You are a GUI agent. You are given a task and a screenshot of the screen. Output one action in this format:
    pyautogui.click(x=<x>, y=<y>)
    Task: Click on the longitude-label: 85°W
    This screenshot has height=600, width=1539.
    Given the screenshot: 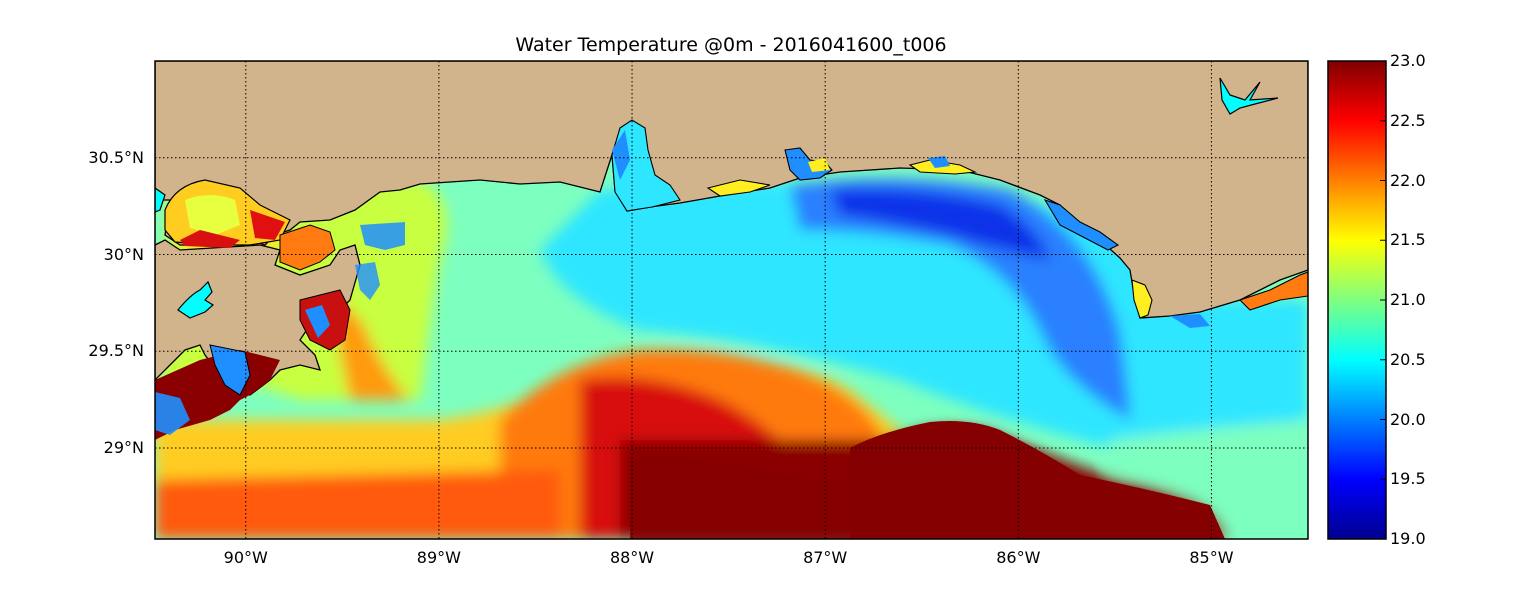 What is the action you would take?
    pyautogui.click(x=1211, y=557)
    